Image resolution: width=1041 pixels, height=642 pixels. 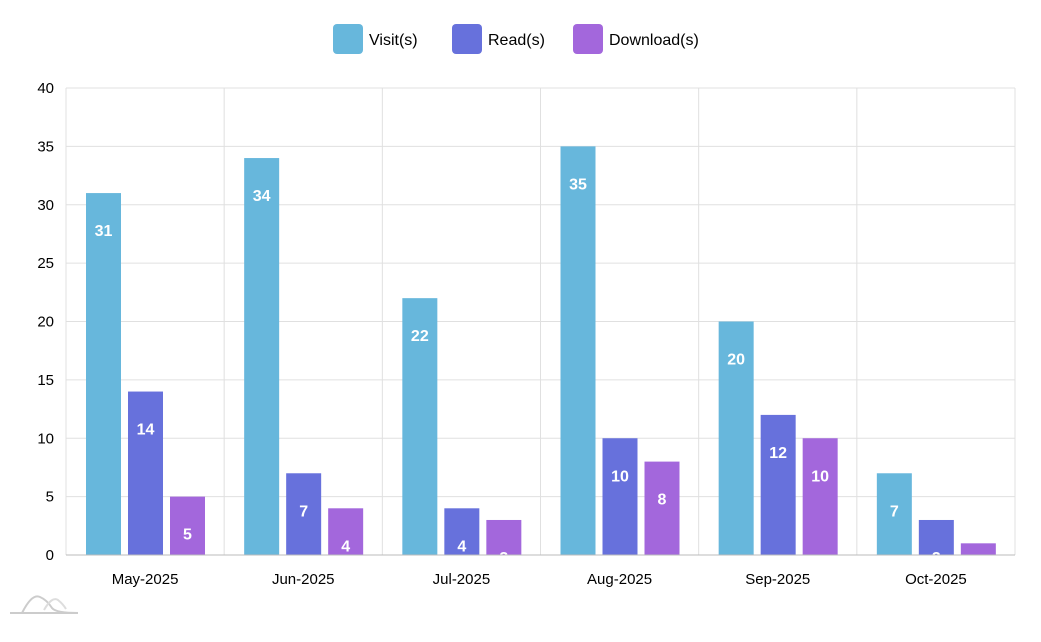 I want to click on x-tick-label: Jul-2025, so click(x=462, y=579).